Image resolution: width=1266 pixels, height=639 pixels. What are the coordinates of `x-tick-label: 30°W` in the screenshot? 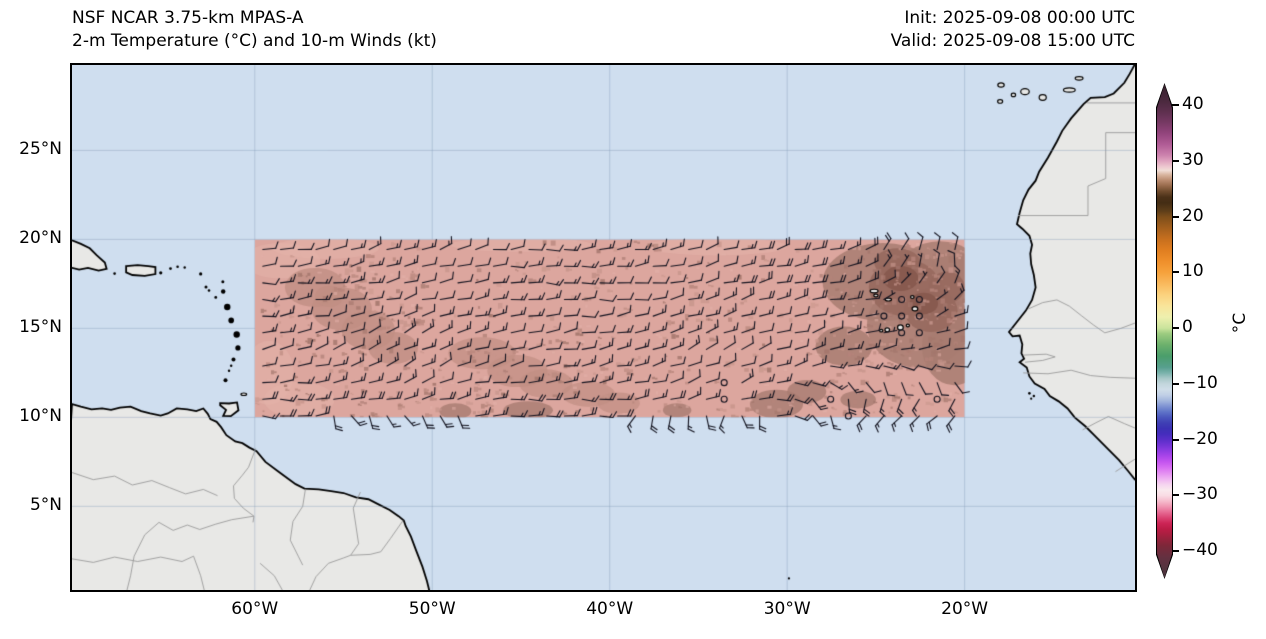 It's located at (787, 609).